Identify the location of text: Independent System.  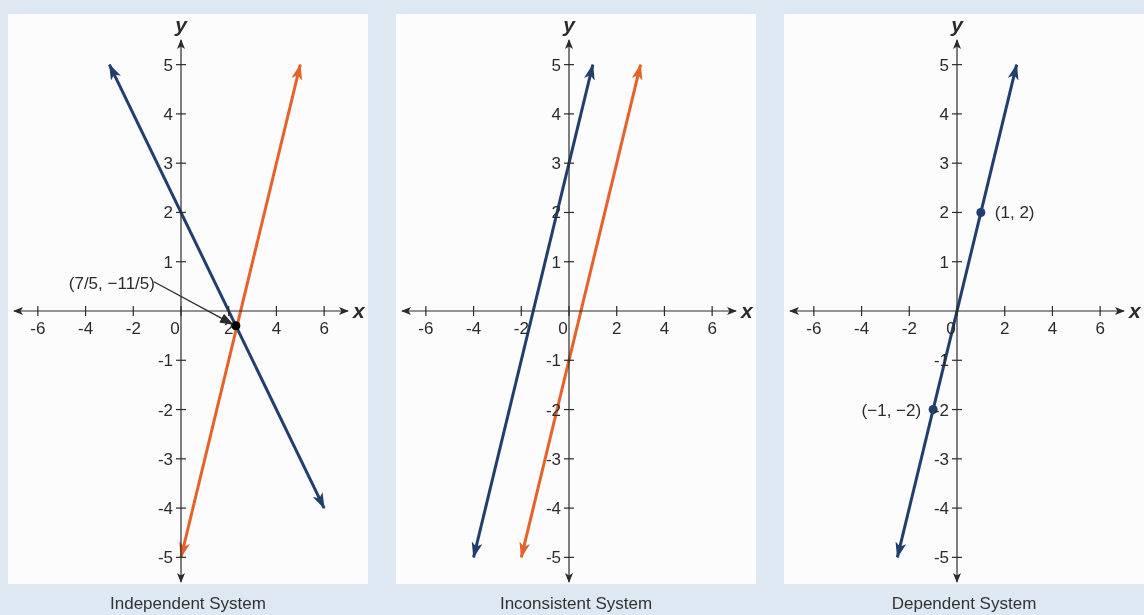
(188, 604).